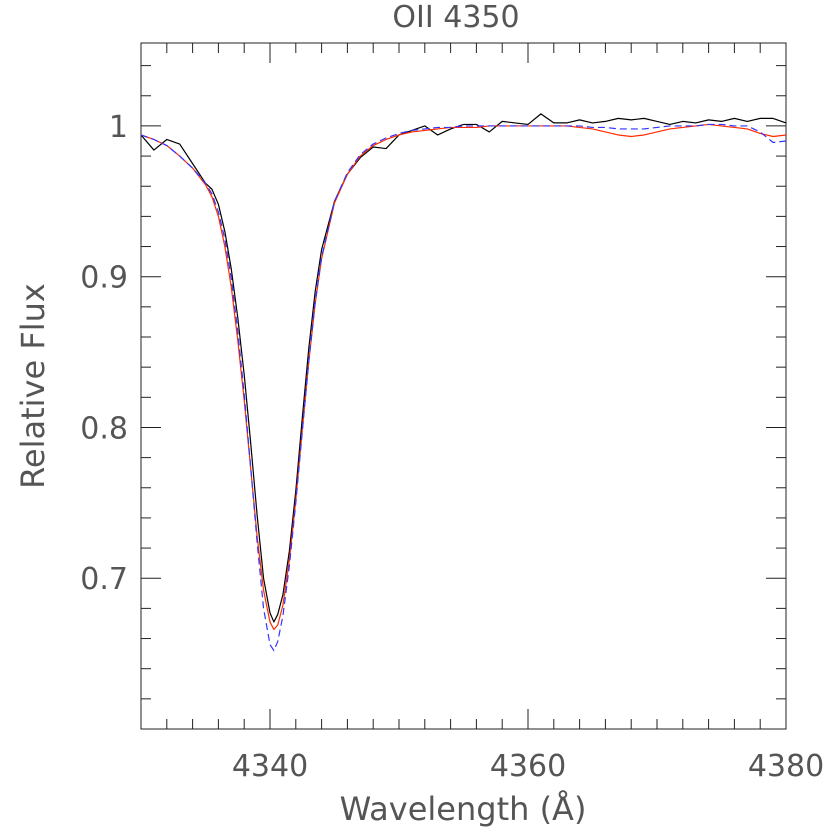  I want to click on x-tick-label: 4380, so click(786, 766).